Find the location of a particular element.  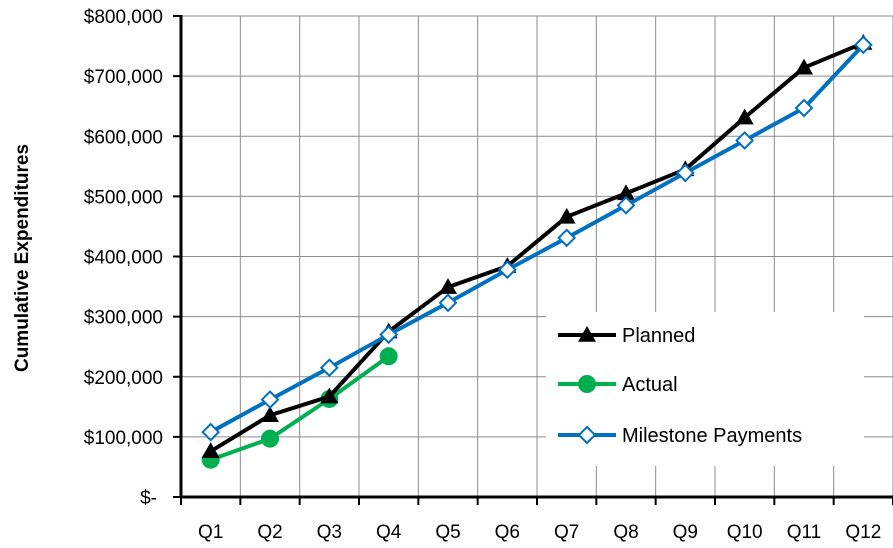

legend-item: Actual is located at coordinates (618, 385).